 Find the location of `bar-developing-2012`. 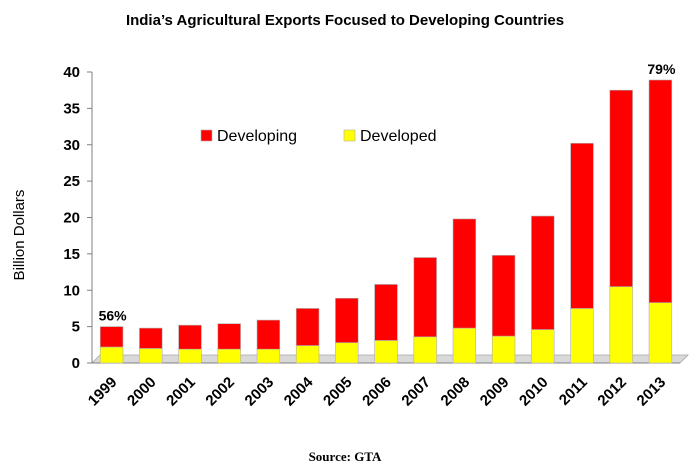

bar-developing-2012 is located at coordinates (621, 188).